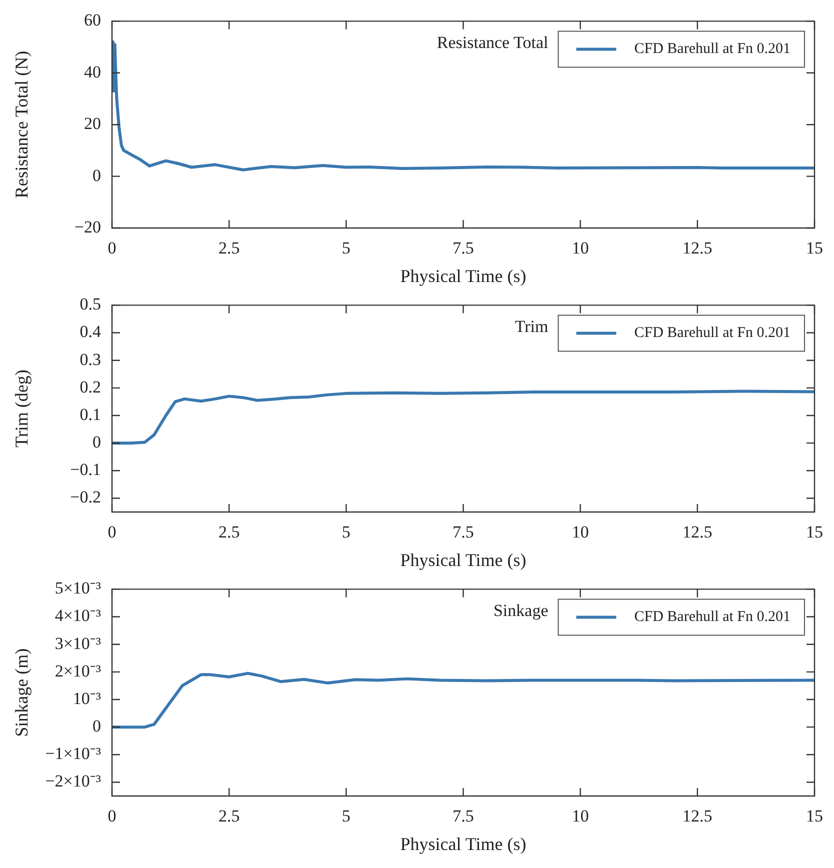 This screenshot has height=868, width=834. What do you see at coordinates (22, 409) in the screenshot?
I see `y-axis-title: Trim (deg)` at bounding box center [22, 409].